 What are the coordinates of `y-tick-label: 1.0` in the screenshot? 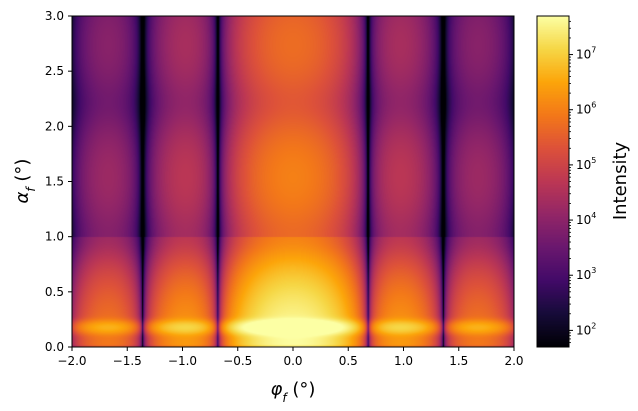 It's located at (54, 237).